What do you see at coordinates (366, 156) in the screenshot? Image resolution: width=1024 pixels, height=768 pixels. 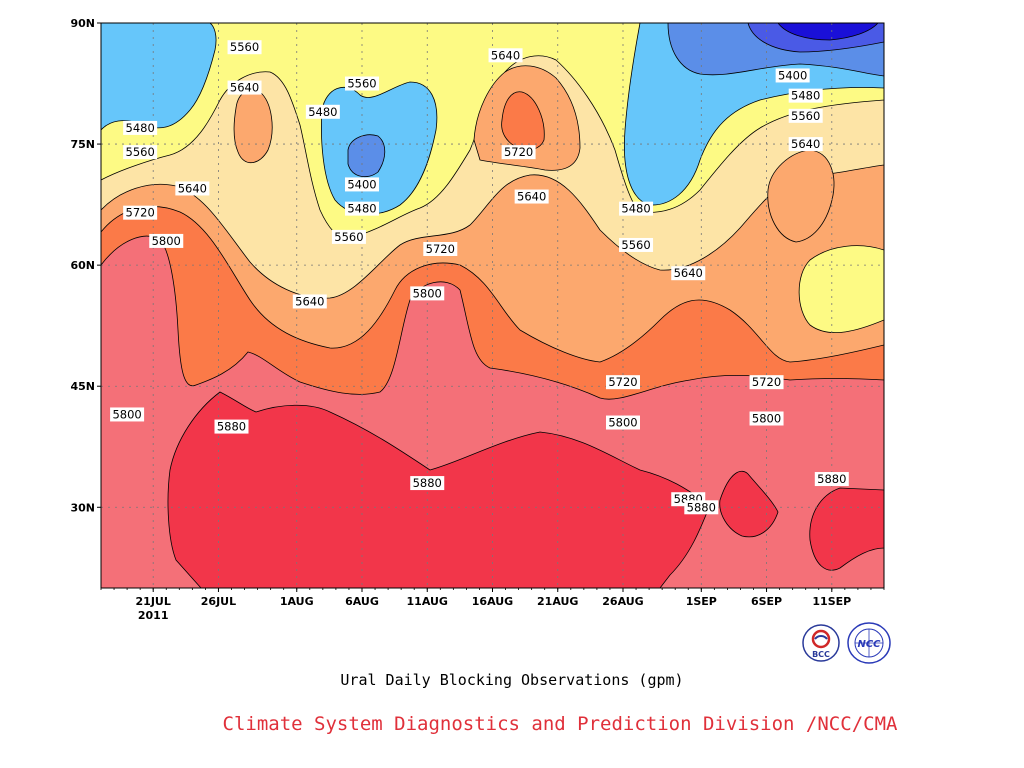 I see `band-5400-5480-center` at bounding box center [366, 156].